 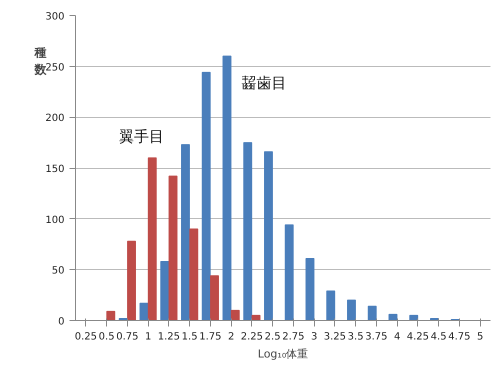 I want to click on x-tick-label: 0.5, so click(x=106, y=337).